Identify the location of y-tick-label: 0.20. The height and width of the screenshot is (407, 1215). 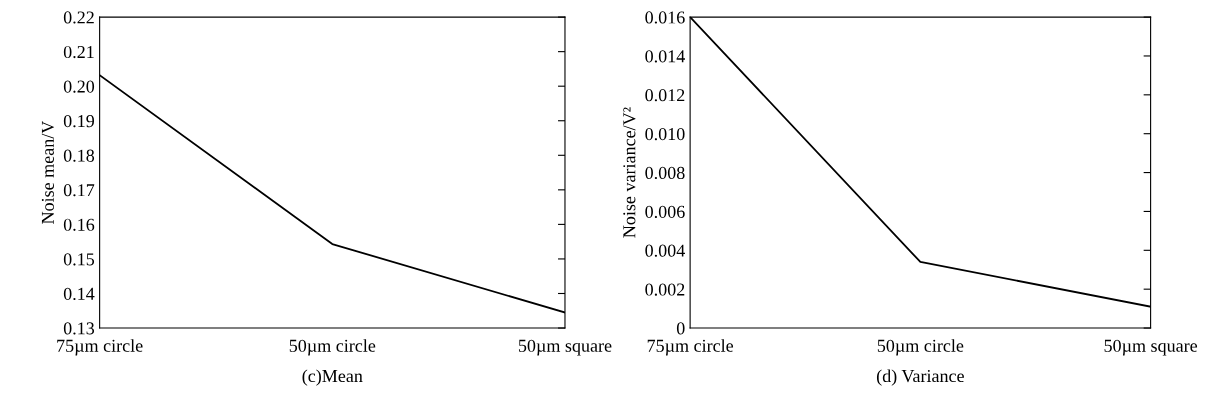
(79, 86).